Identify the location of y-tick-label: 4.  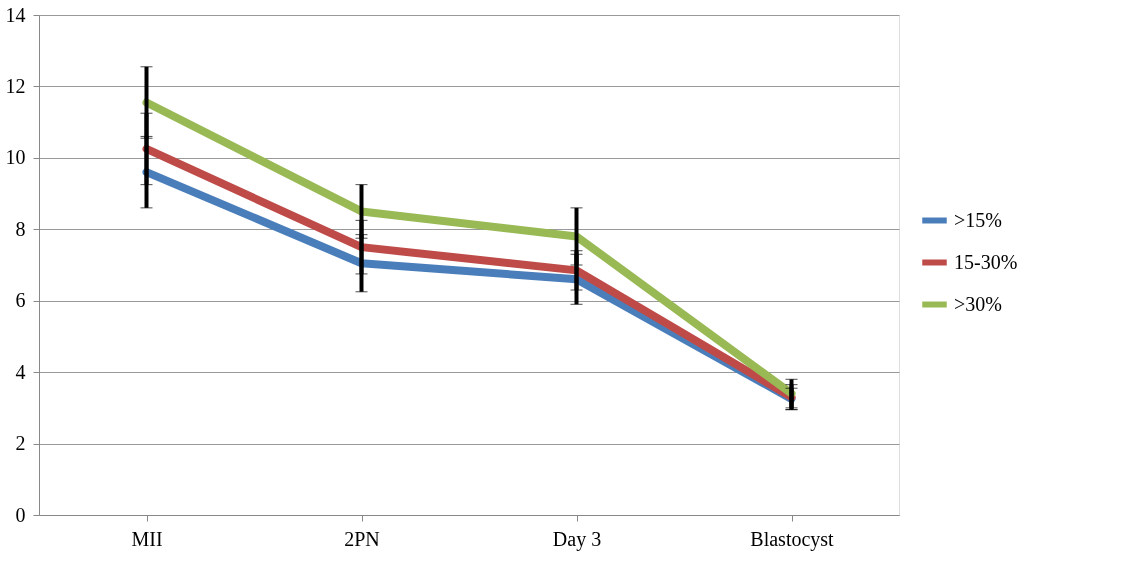
(20, 371).